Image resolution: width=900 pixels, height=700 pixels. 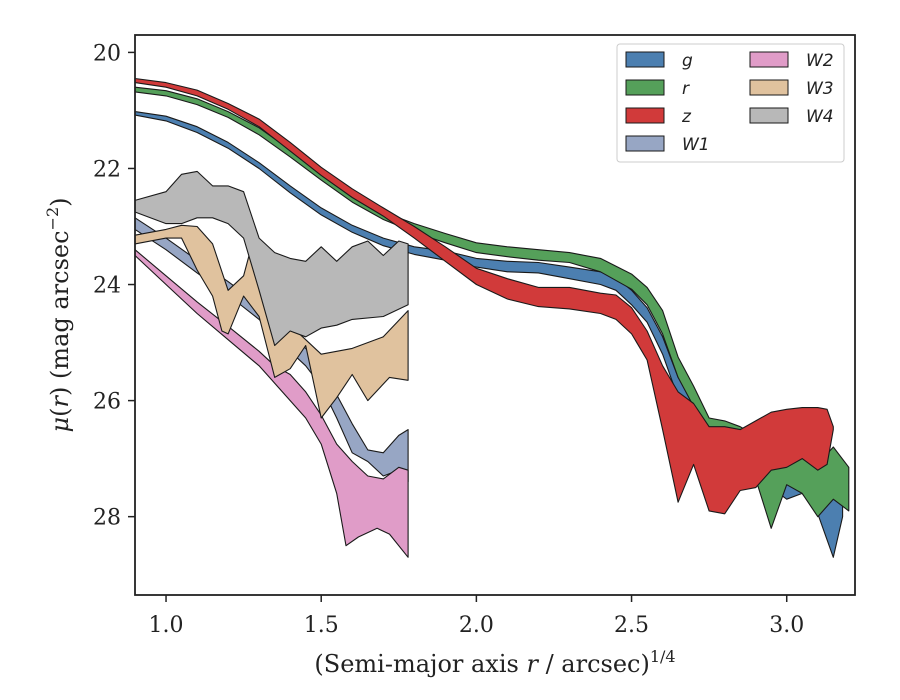 I want to click on x-axis: 1.0 1.5 2.0 2.5 3.0, so click(x=476, y=616).